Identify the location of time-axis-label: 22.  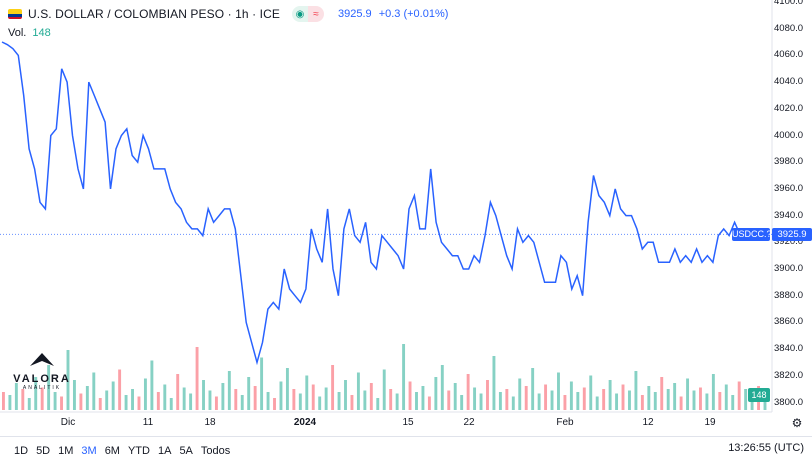
(469, 422).